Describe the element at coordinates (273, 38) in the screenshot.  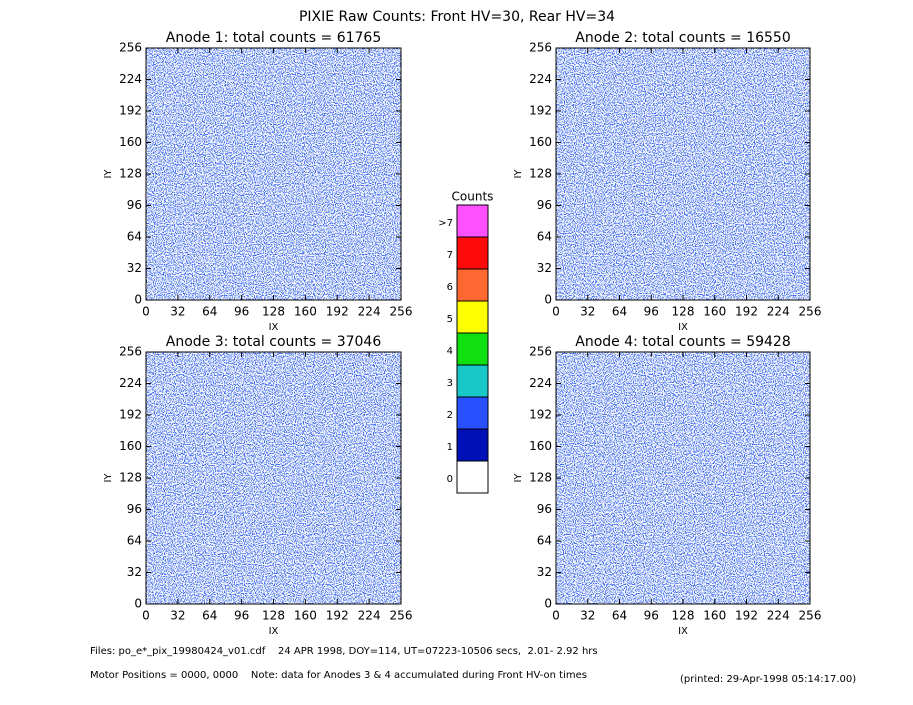
I see `plot-title: Anode 1: total counts = 61765` at that location.